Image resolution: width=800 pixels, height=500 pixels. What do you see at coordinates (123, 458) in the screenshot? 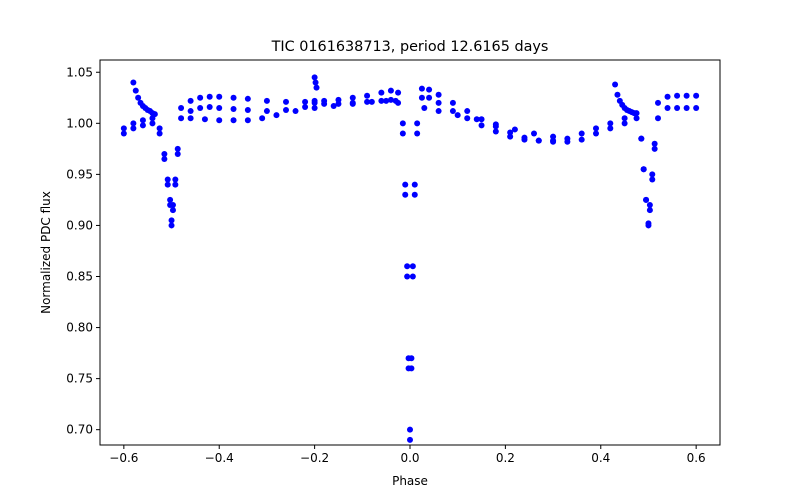
I see `x-tick-label: −0.6` at bounding box center [123, 458].